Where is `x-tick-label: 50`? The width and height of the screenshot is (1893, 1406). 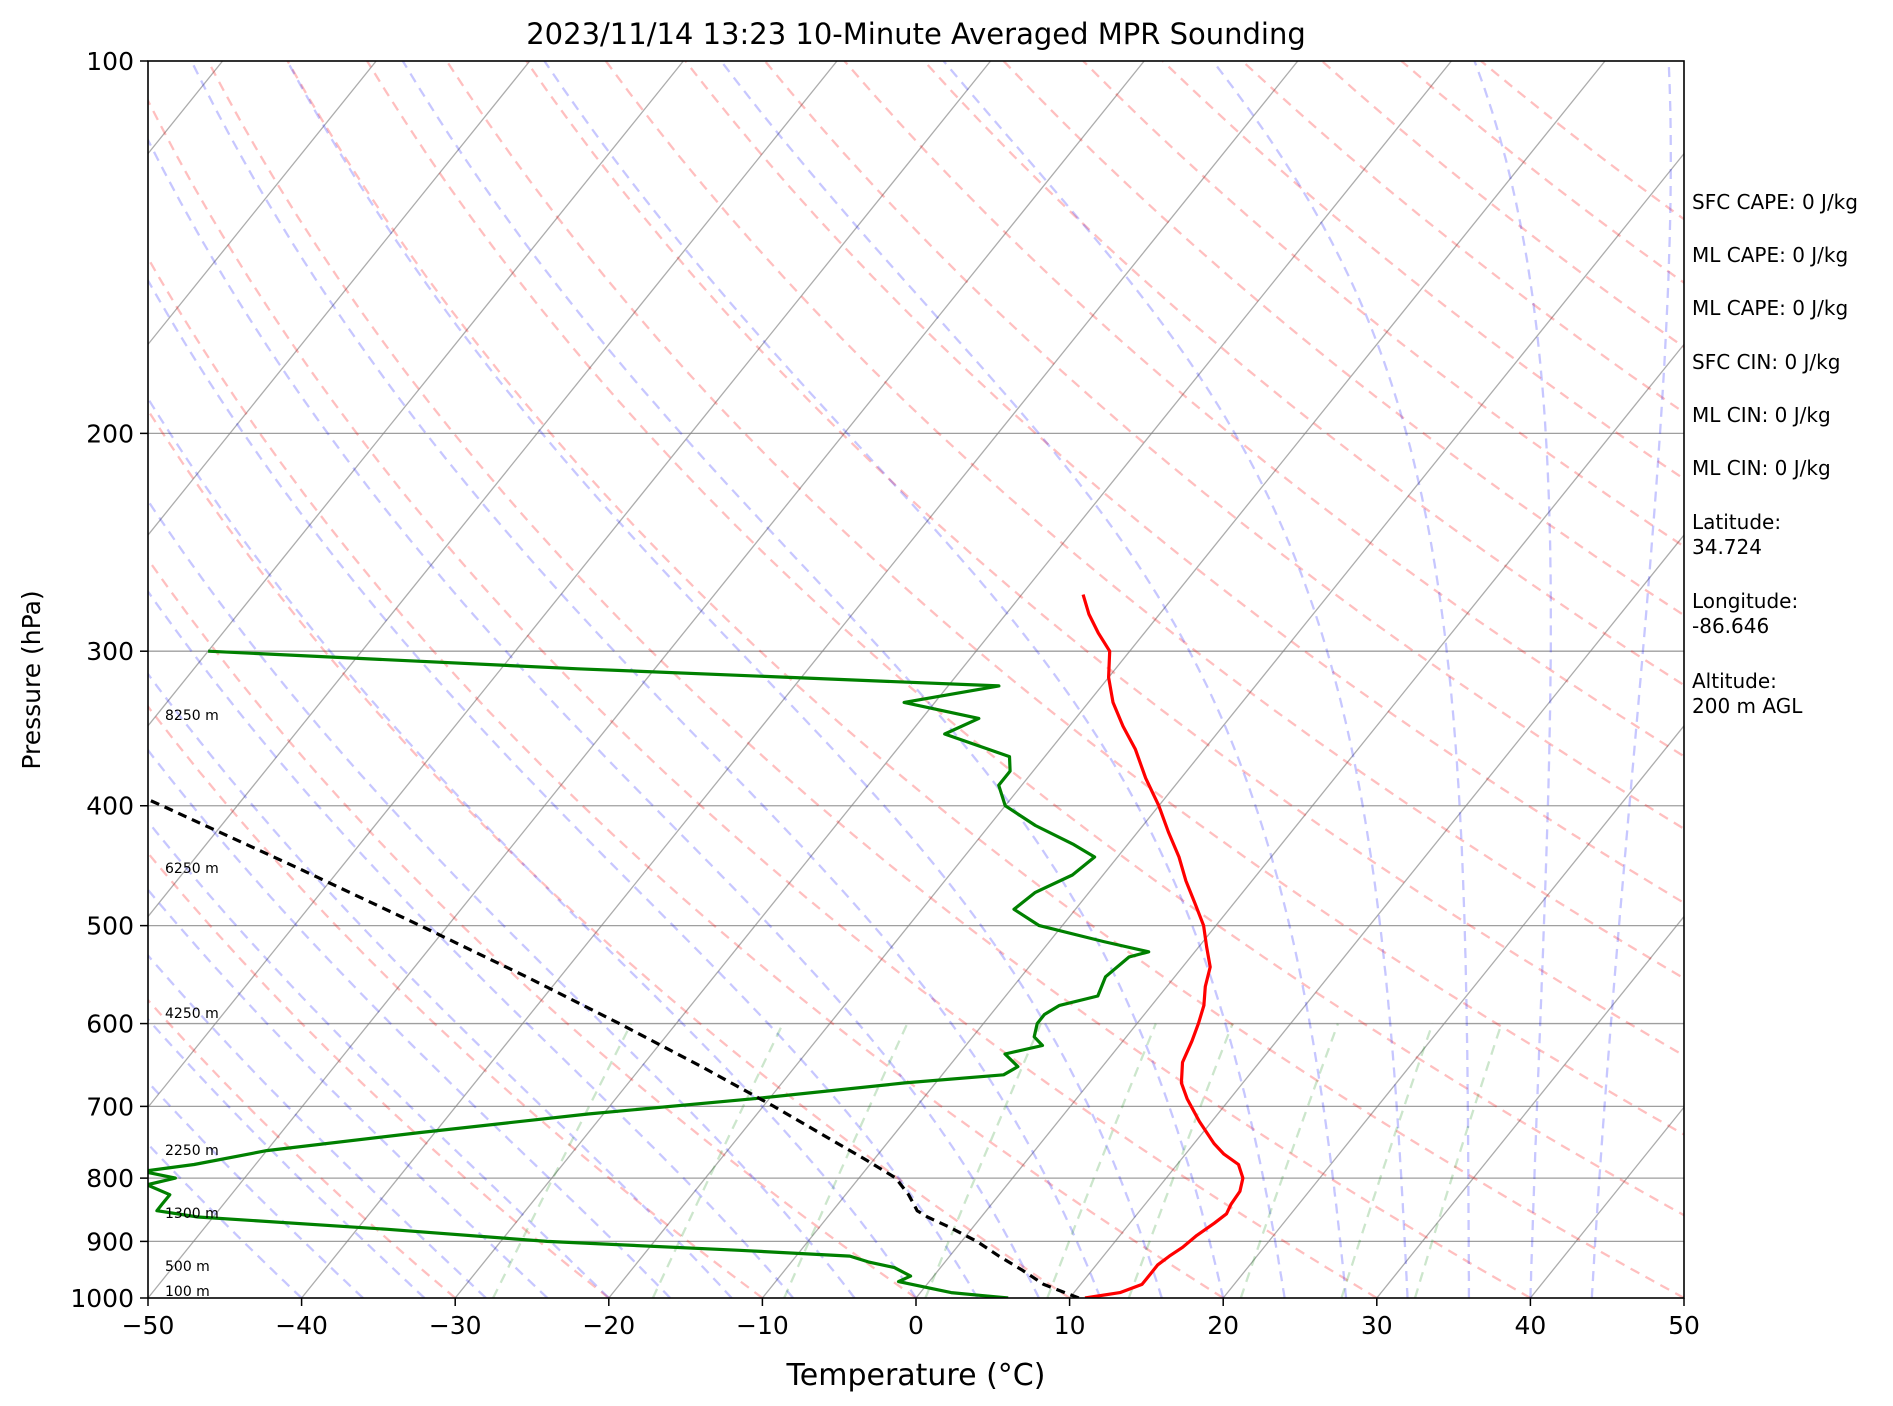
x-tick-label: 50 is located at coordinates (1684, 1325).